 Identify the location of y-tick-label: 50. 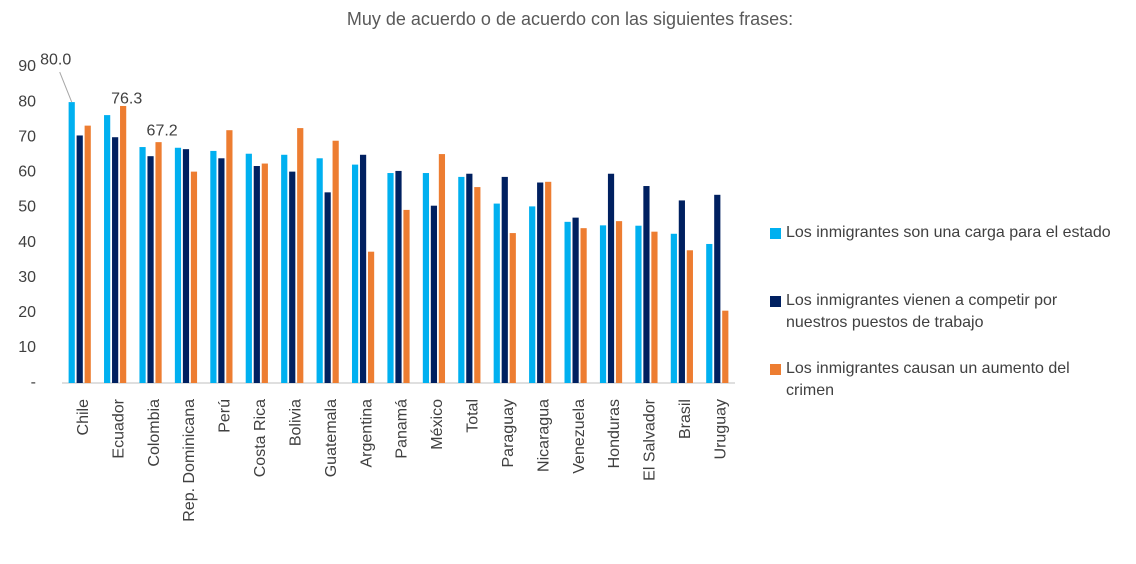
(27, 207).